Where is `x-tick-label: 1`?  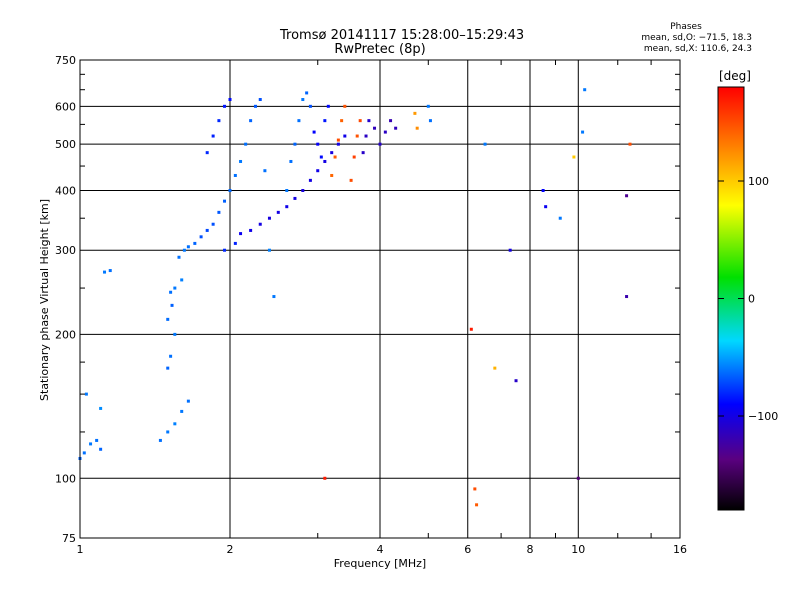 x-tick-label: 1 is located at coordinates (80, 549).